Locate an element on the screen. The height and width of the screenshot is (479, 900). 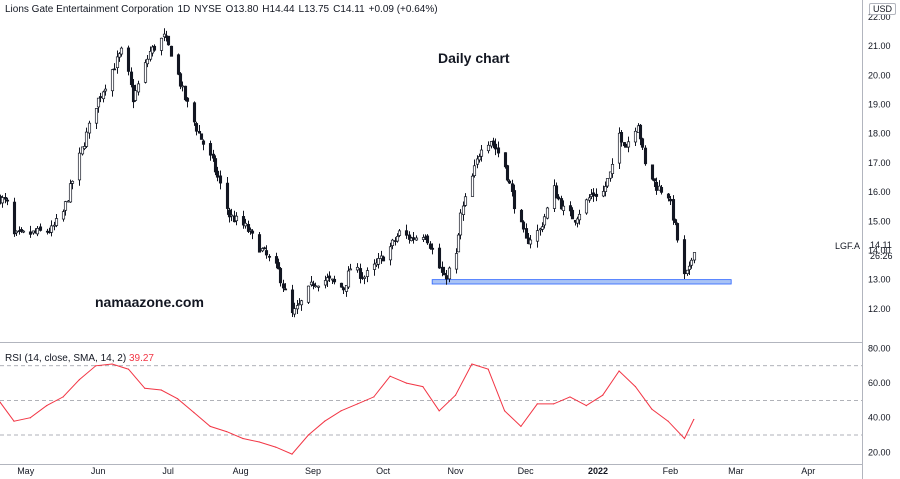
rsi-value: 39.27 is located at coordinates (141, 358).